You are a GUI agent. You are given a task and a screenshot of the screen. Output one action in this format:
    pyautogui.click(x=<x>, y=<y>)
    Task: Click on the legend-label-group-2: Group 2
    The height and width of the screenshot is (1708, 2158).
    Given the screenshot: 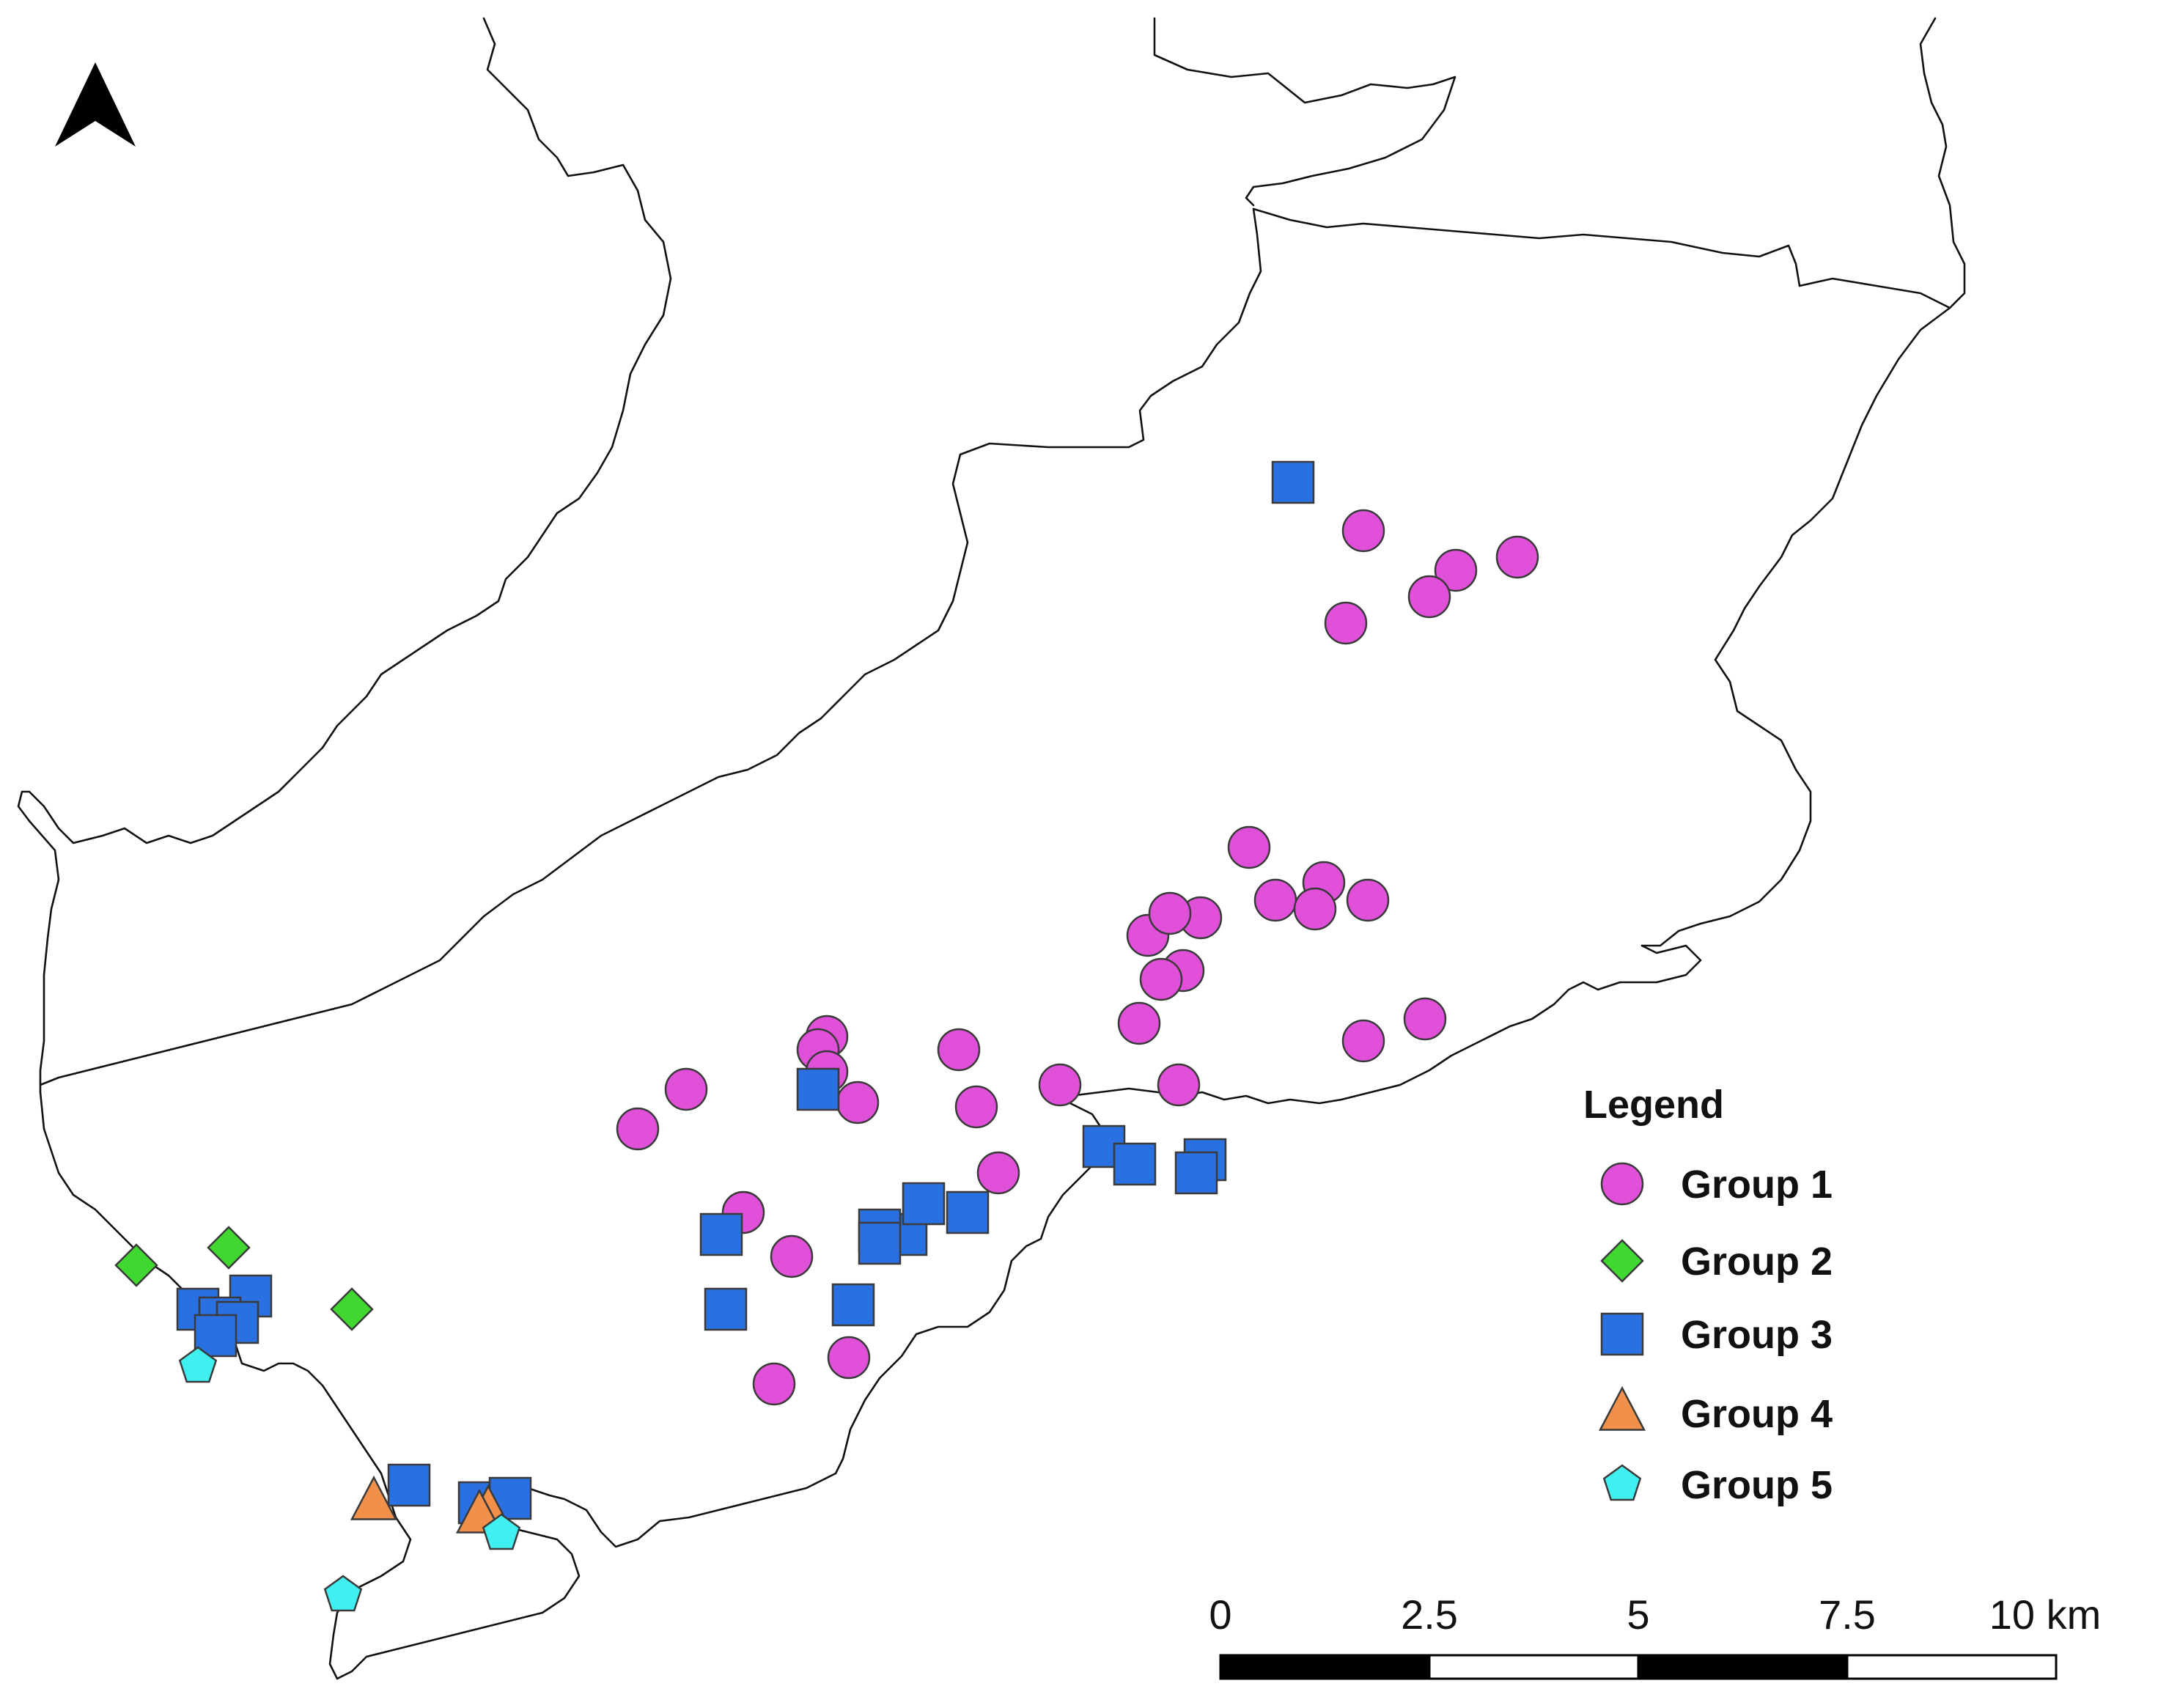 What is the action you would take?
    pyautogui.click(x=1757, y=1262)
    